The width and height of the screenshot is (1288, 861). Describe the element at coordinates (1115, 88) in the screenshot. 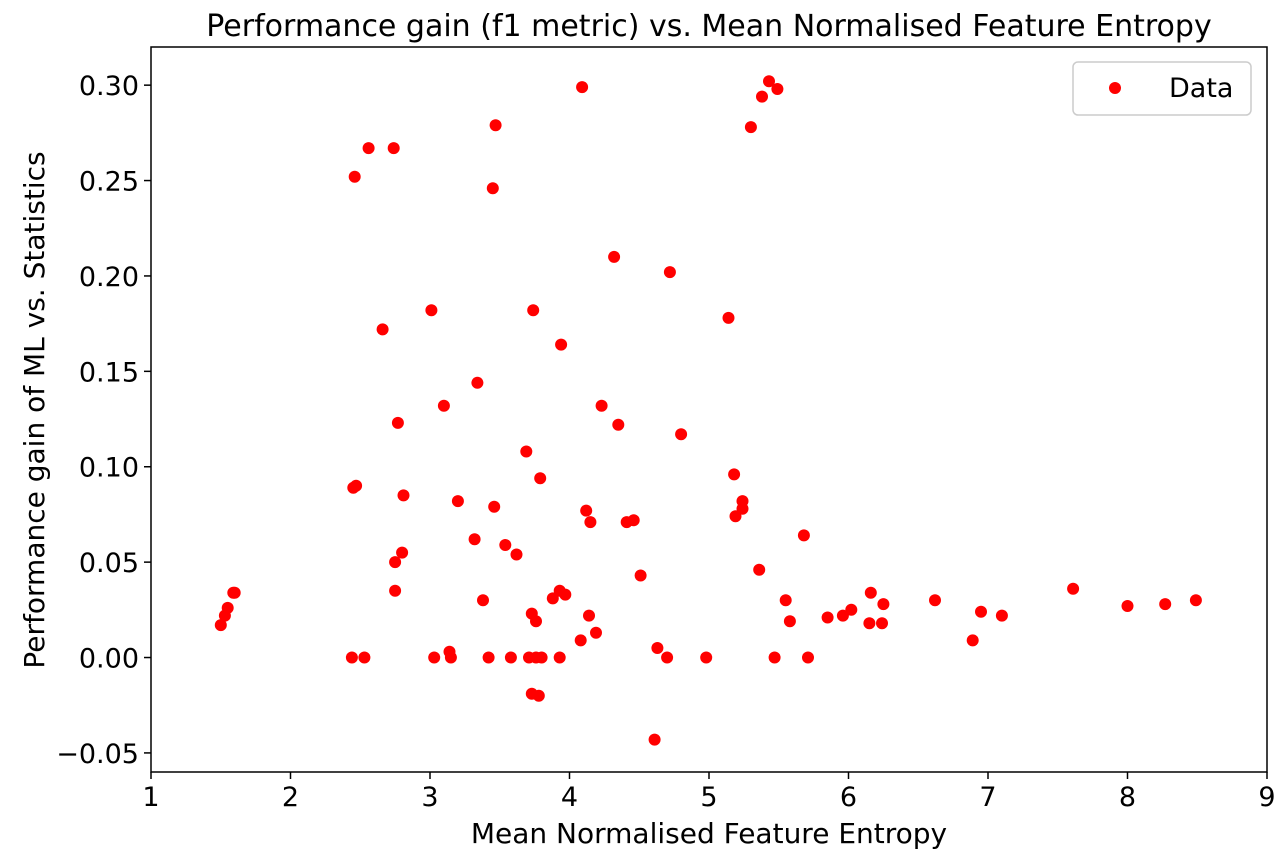

I see `legend-marker` at that location.